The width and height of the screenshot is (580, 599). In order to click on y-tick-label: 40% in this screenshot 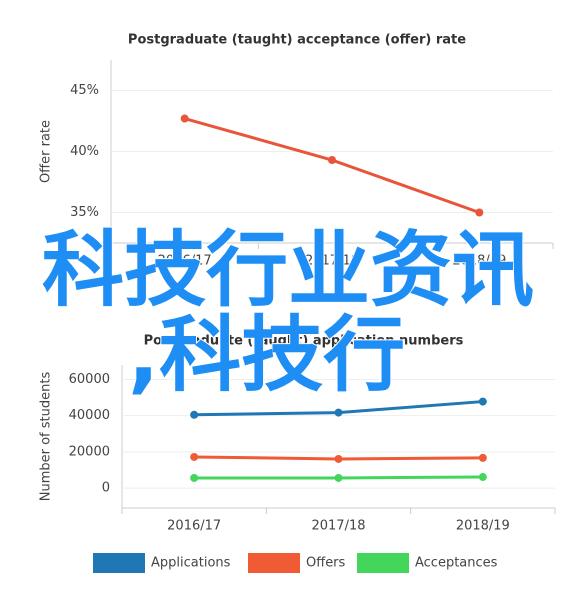, I will do `click(84, 151)`.